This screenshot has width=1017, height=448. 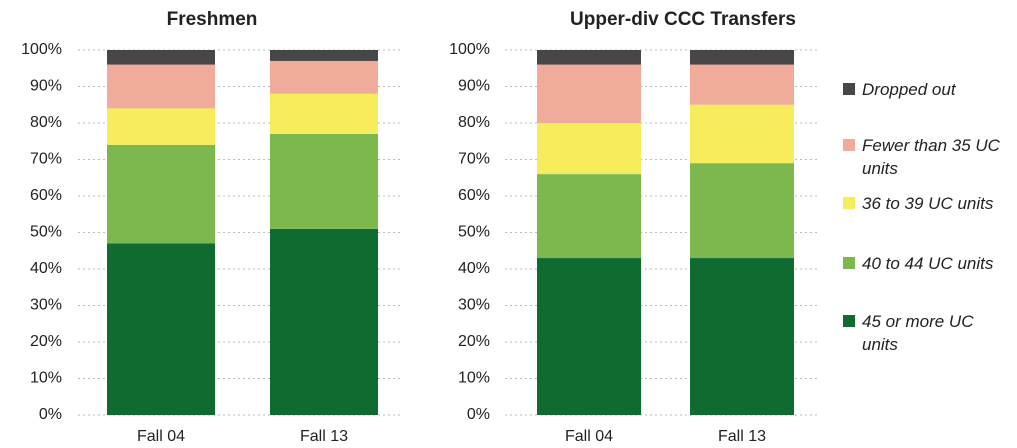 What do you see at coordinates (683, 19) in the screenshot?
I see `chart-title: Upper-div CCC Transfers` at bounding box center [683, 19].